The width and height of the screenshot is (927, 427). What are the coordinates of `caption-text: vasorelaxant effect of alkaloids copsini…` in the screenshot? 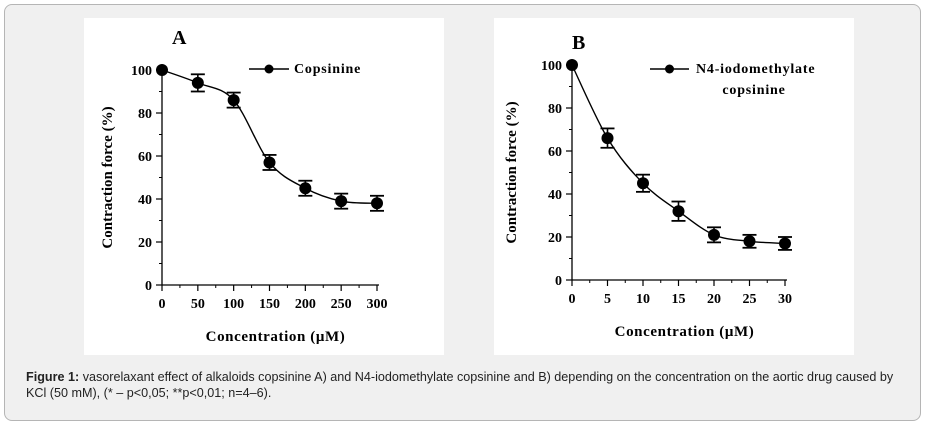 It's located at (460, 385).